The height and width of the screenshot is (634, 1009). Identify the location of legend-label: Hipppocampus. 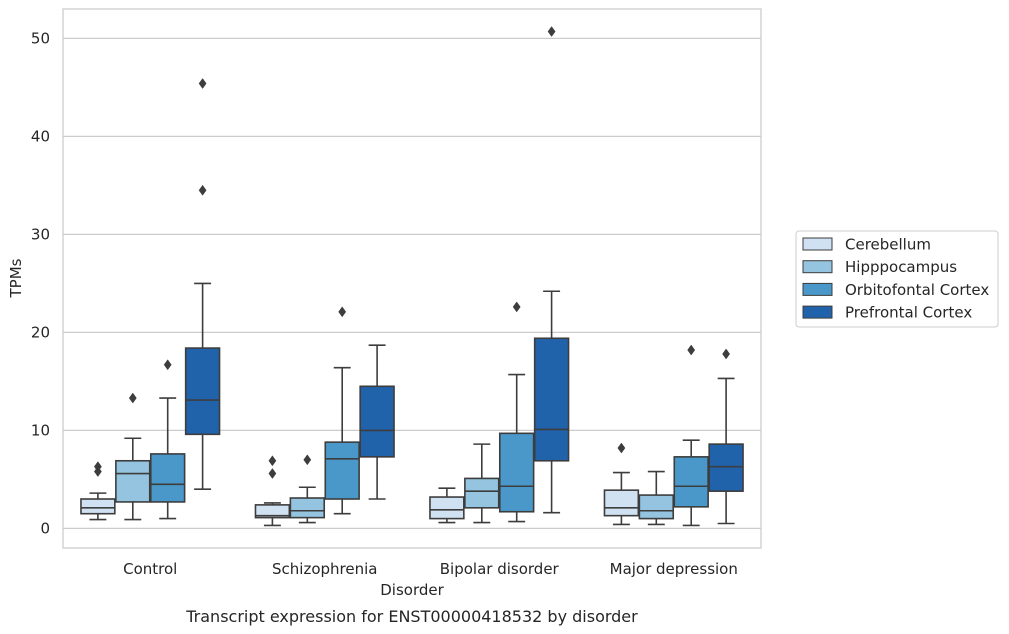
(901, 267).